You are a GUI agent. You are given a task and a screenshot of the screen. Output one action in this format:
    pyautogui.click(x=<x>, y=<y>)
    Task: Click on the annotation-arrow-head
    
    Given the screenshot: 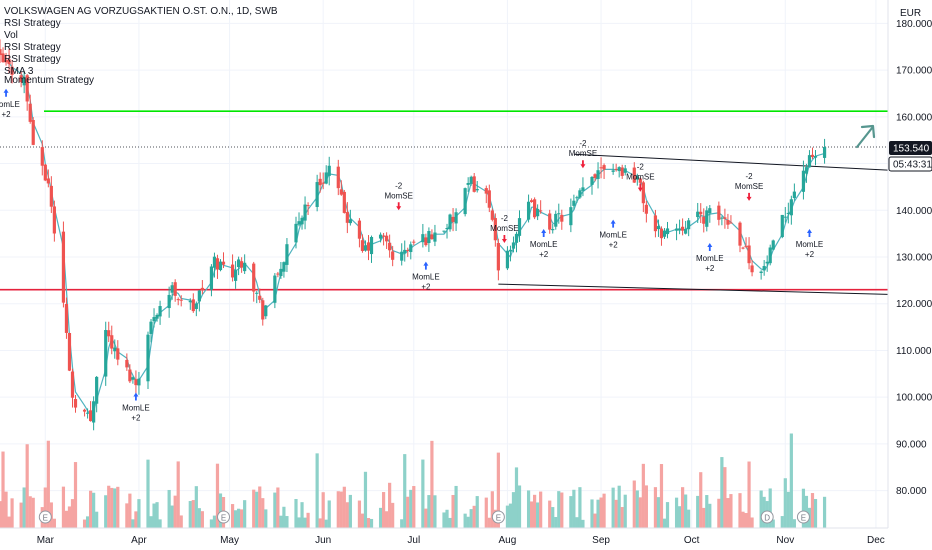 What is the action you would take?
    pyautogui.click(x=868, y=131)
    